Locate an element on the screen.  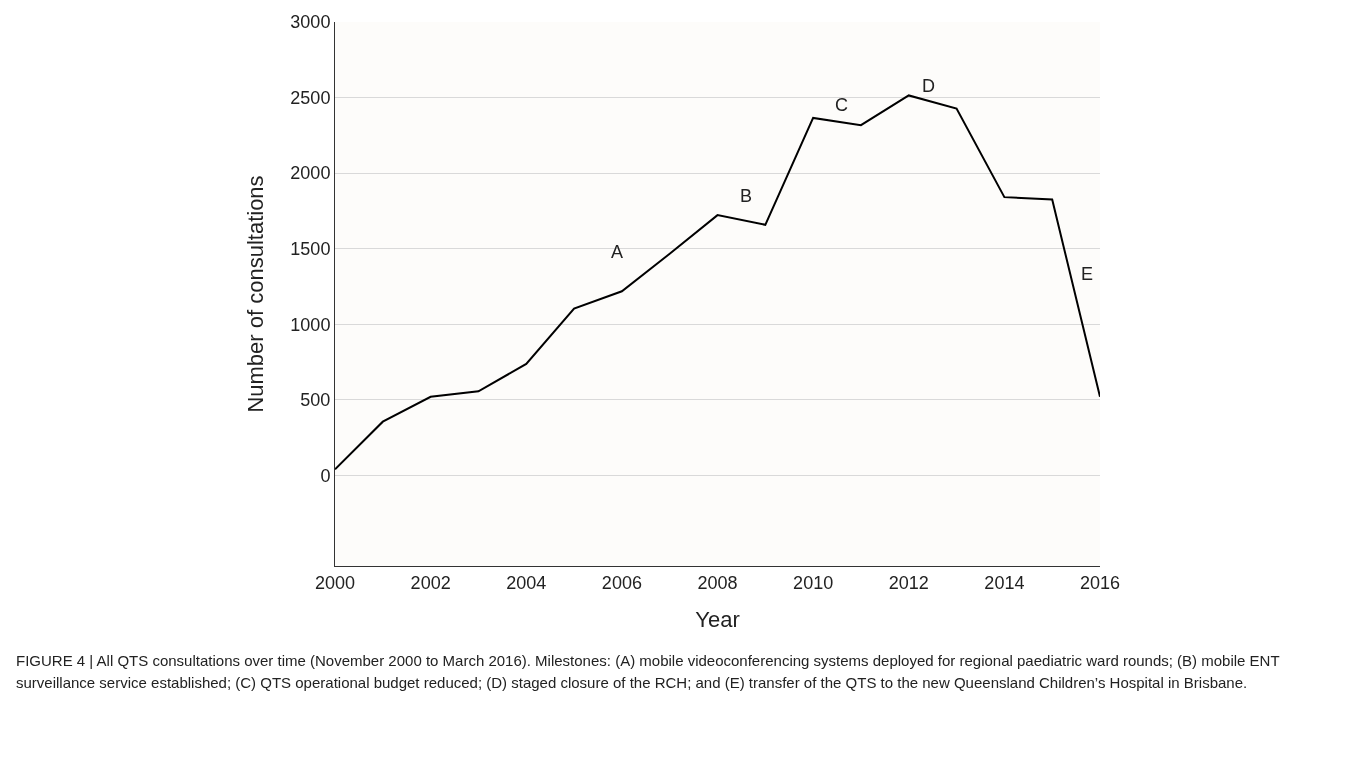
y-tick-label: 1000 is located at coordinates (310, 324).